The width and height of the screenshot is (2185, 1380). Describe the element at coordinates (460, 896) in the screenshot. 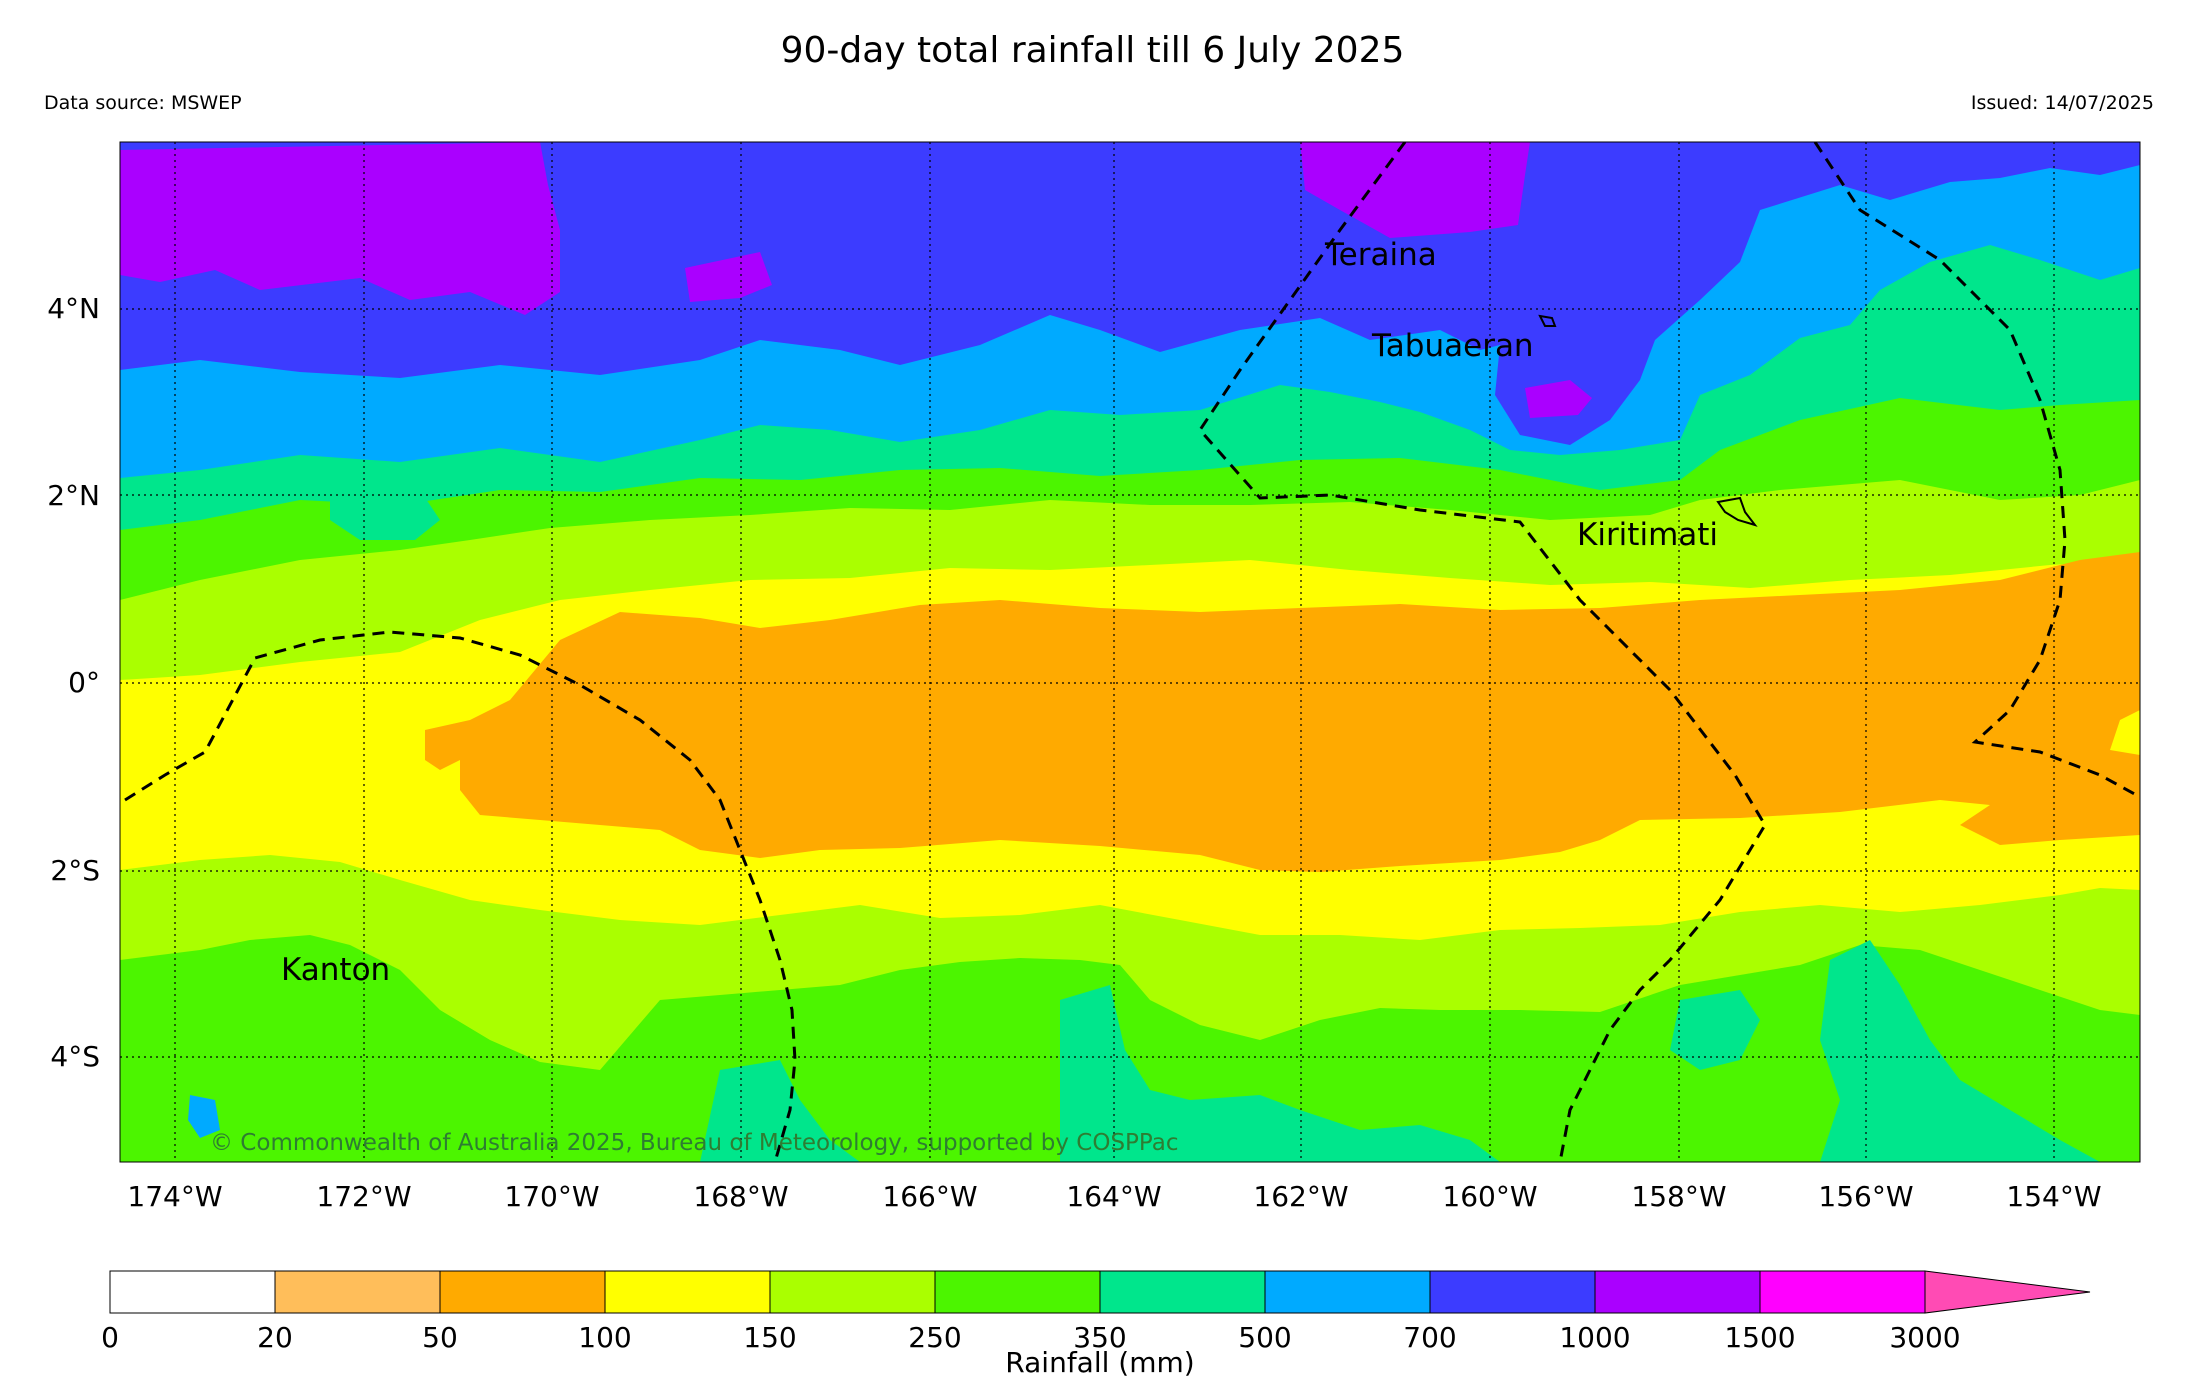

I see `eez-line-phoenix` at that location.